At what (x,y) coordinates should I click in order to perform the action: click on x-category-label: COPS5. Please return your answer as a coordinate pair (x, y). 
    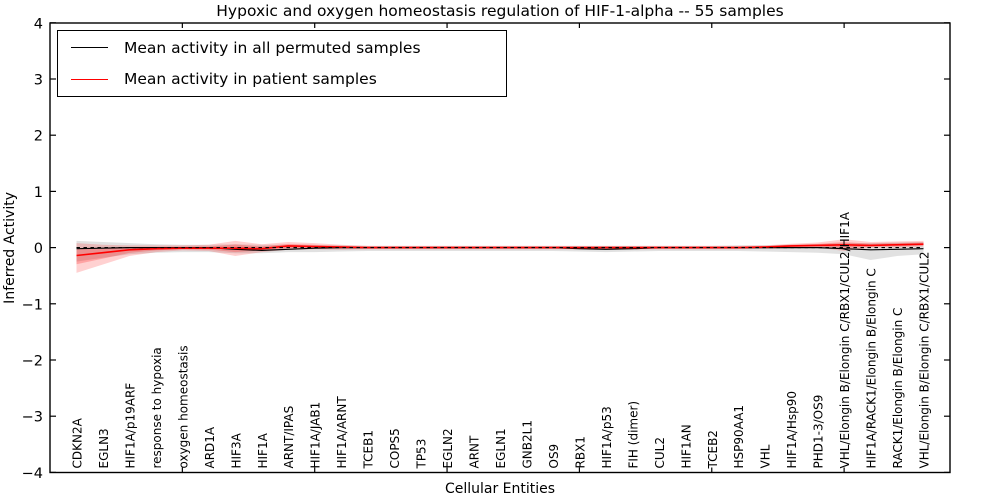
    Looking at the image, I should click on (395, 448).